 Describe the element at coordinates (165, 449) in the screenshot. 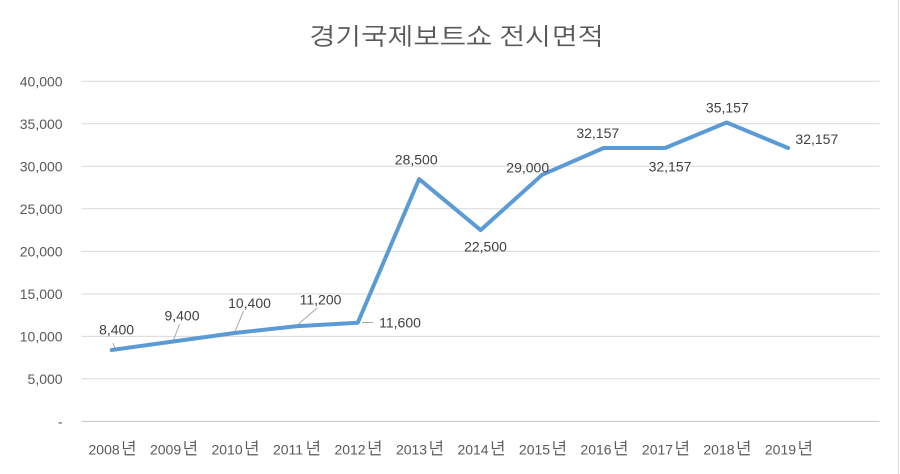

I see `svg-text: 2009` at that location.